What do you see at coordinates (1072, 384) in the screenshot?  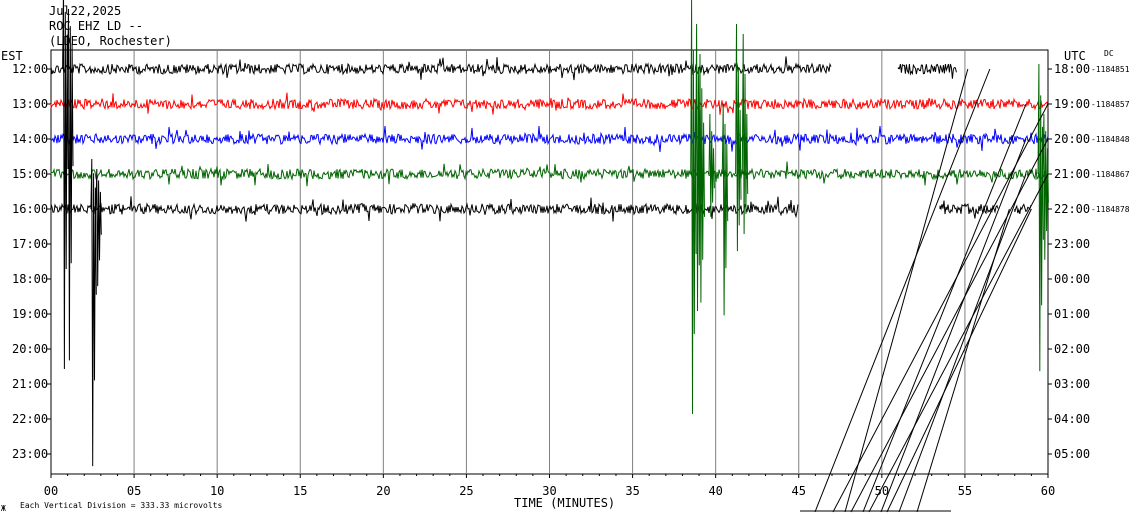 I see `utc-row-label: 03:00` at bounding box center [1072, 384].